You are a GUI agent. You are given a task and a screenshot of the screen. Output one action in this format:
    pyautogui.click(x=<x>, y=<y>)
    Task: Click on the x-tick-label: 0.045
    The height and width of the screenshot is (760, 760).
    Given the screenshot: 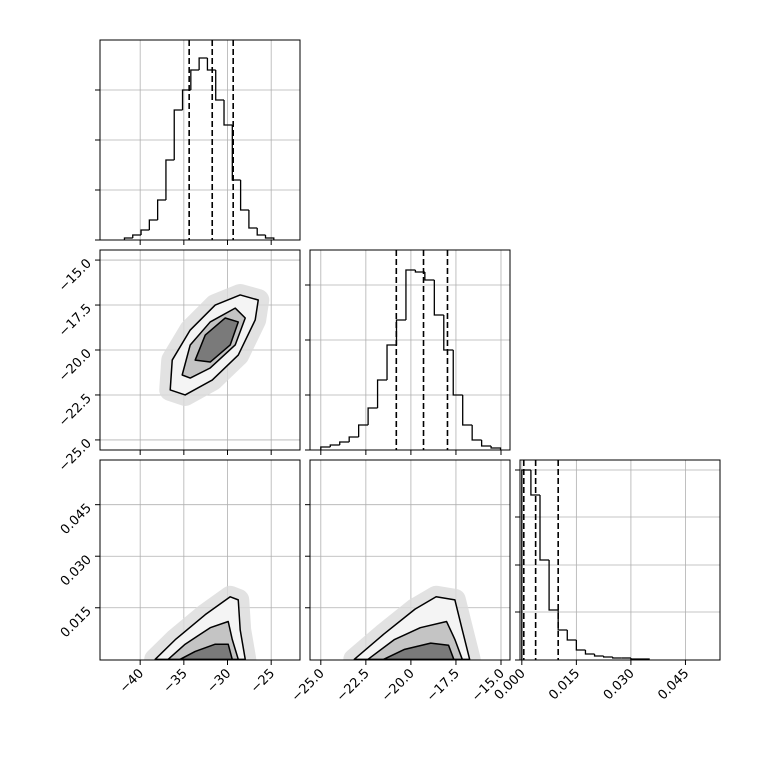 What is the action you would take?
    pyautogui.click(x=673, y=684)
    